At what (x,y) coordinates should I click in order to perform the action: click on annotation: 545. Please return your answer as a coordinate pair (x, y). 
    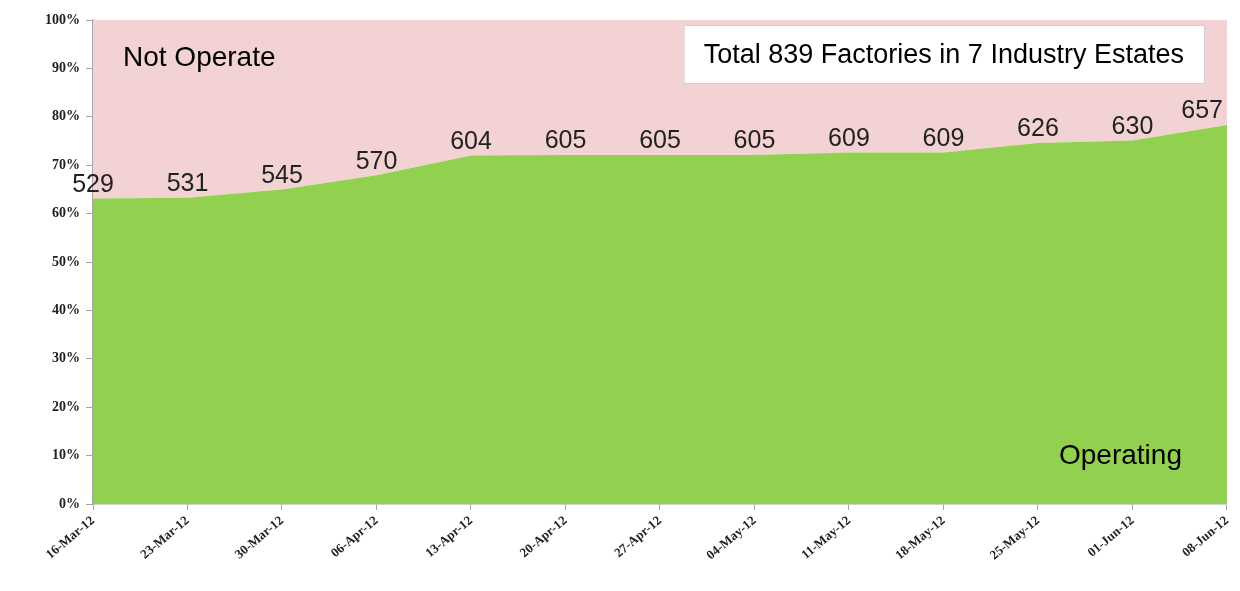
    Looking at the image, I should click on (282, 173).